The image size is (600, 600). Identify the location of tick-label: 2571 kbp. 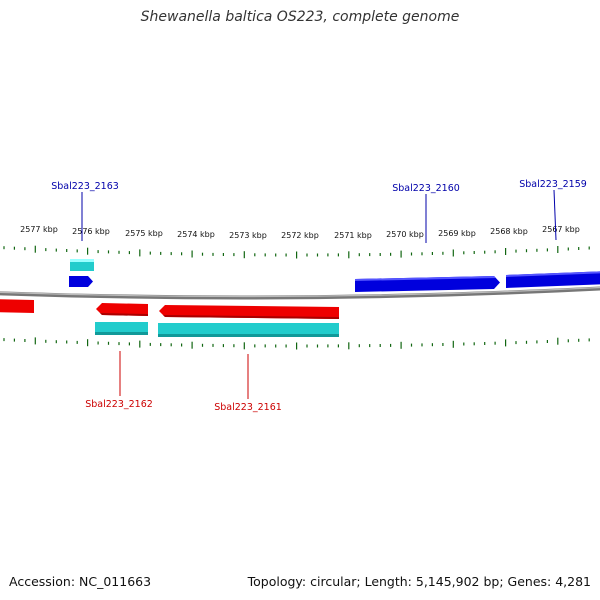
(353, 235).